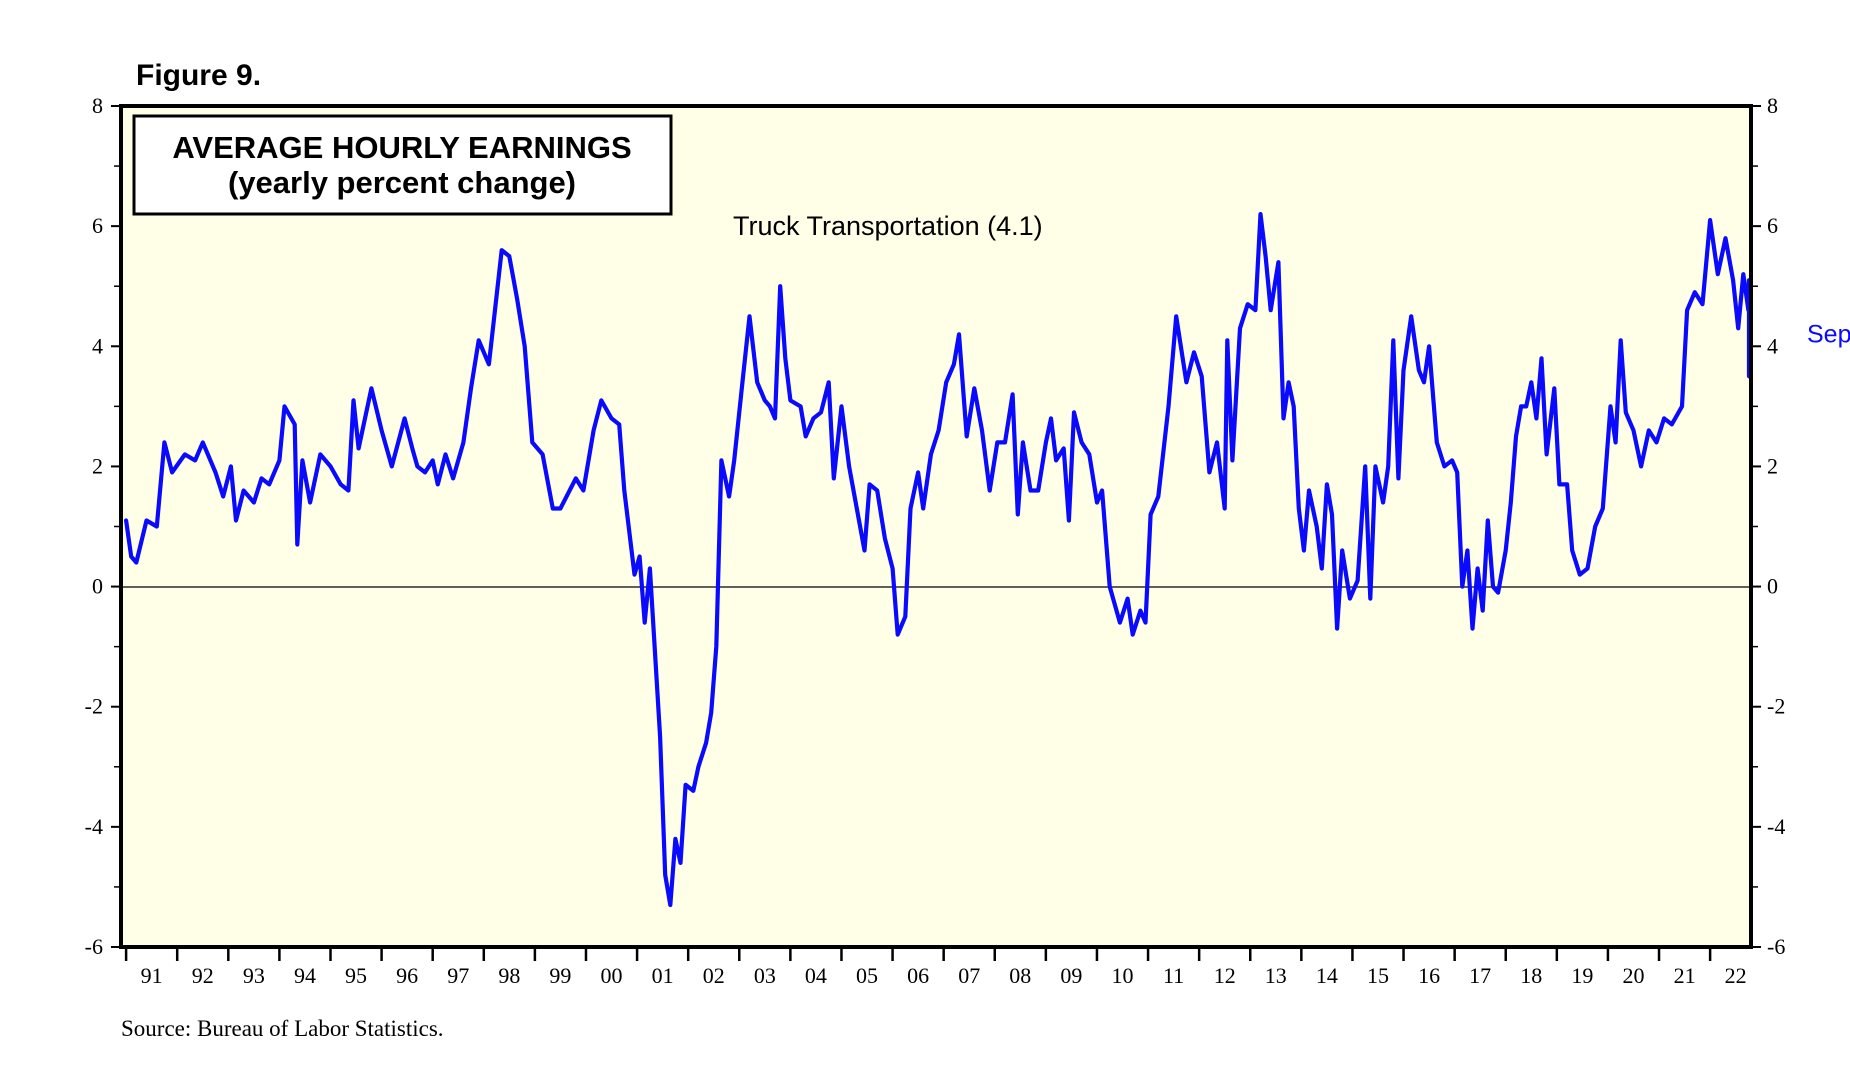 This screenshot has height=1077, width=1850. I want to click on y-tick-label-right: 4, so click(1772, 345).